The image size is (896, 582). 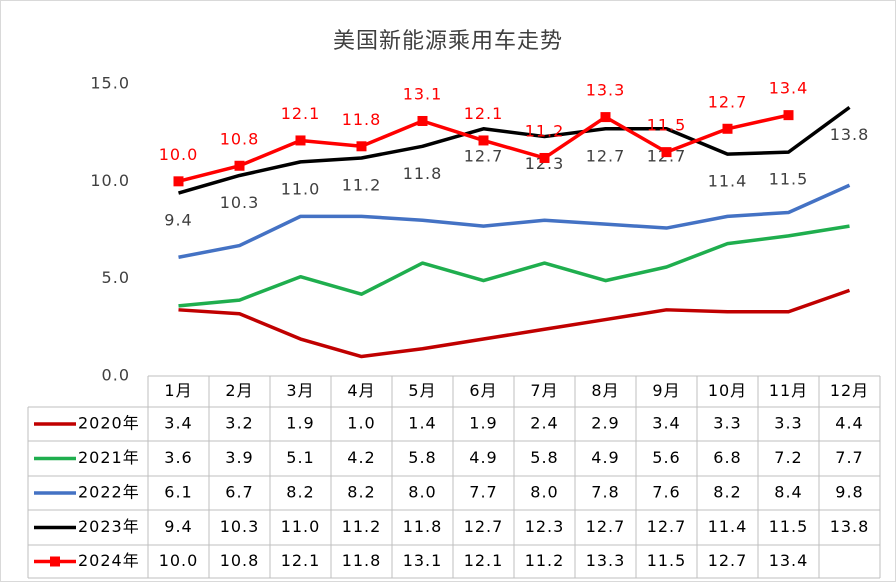 What do you see at coordinates (178, 492) in the screenshot?
I see `table-cell: 6.1` at bounding box center [178, 492].